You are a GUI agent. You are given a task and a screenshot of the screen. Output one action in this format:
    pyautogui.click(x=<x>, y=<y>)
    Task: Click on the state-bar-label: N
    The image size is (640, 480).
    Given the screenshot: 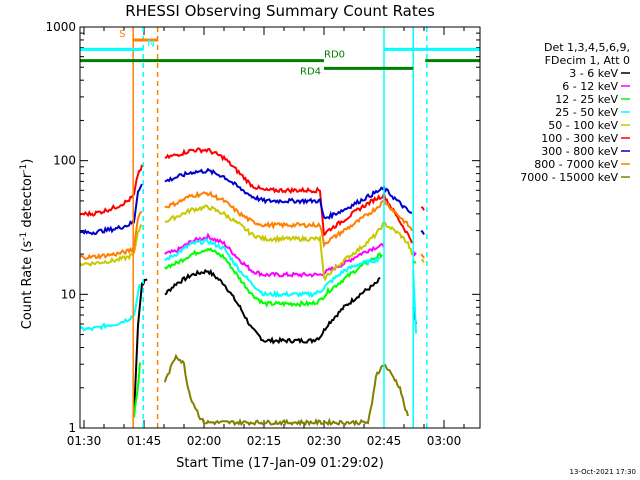 What is the action you would take?
    pyautogui.click(x=150, y=43)
    